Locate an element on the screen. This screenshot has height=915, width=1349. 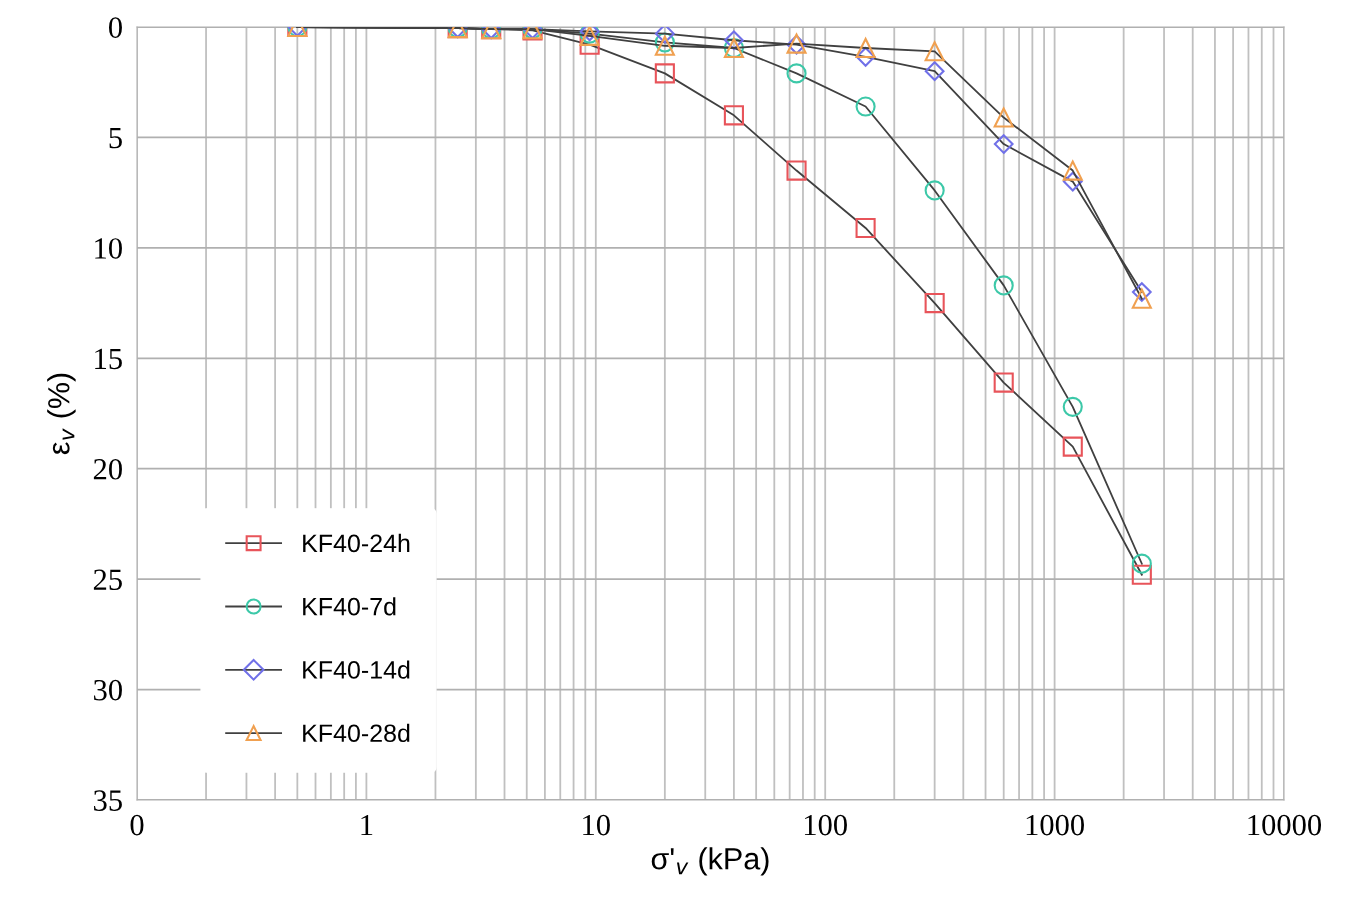
legend-label: KF40-24h is located at coordinates (356, 543).